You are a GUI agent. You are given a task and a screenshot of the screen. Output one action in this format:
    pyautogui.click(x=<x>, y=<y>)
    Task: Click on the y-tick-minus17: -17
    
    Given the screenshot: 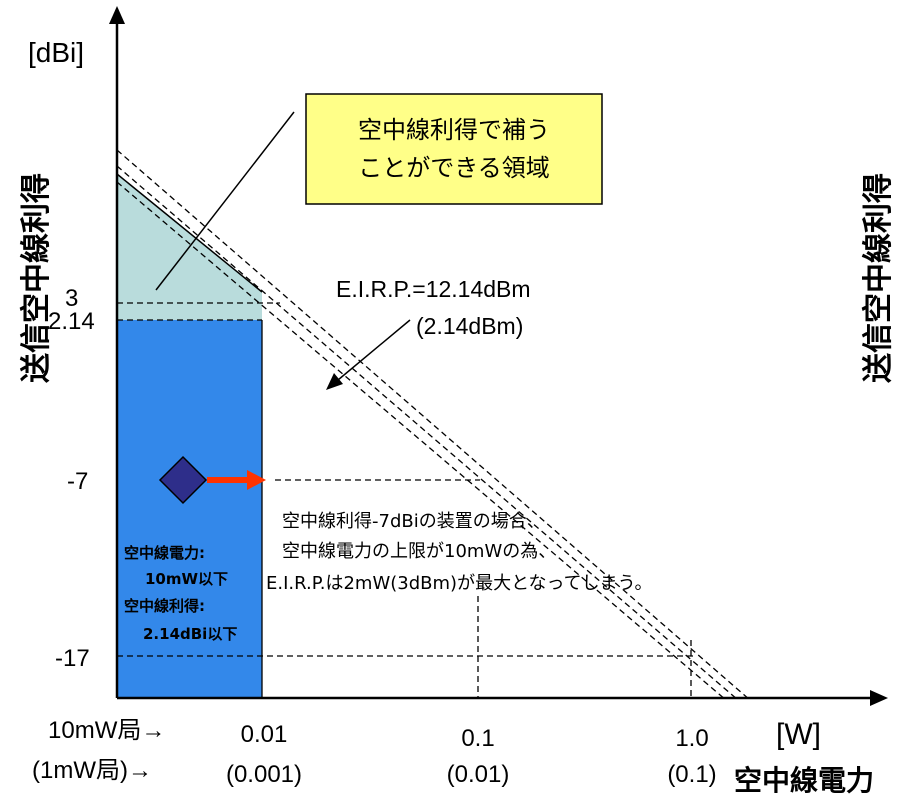 What is the action you would take?
    pyautogui.click(x=72, y=658)
    